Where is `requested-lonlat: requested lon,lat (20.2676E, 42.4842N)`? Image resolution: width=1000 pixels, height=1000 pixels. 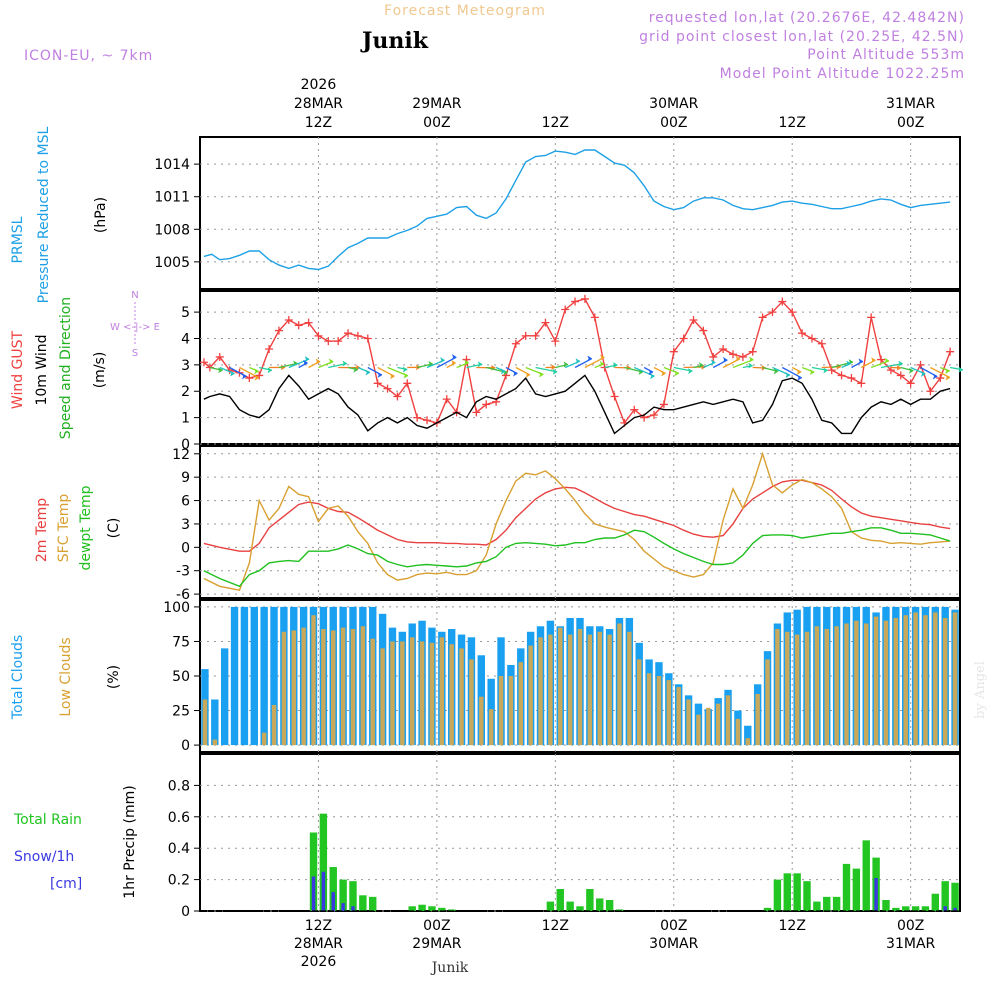
requested-lonlat: requested lon,lat (20.2676E, 42.4842N) is located at coordinates (807, 18).